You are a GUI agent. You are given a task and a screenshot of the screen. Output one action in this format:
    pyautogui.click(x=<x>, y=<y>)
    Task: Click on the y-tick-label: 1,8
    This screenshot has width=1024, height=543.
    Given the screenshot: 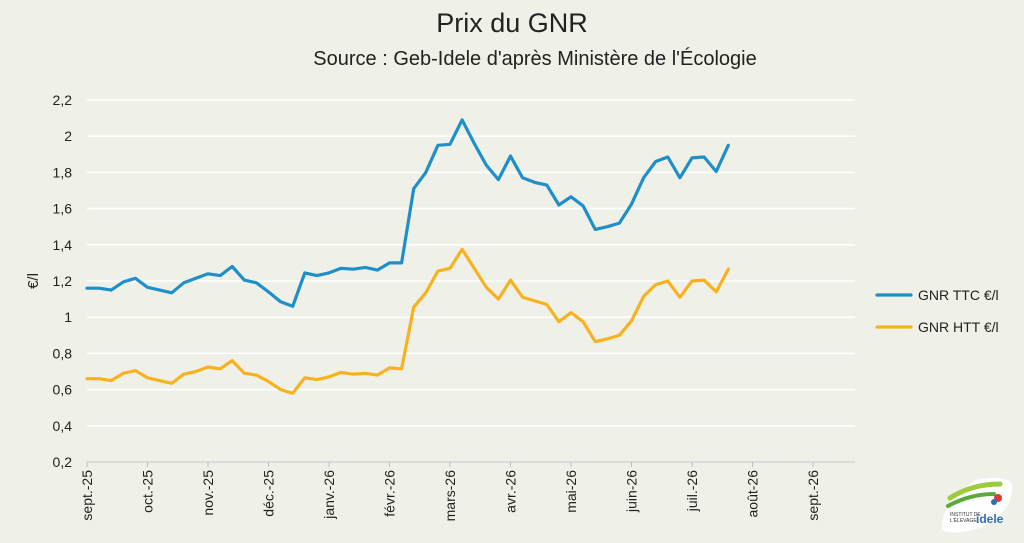 What is the action you would take?
    pyautogui.click(x=63, y=172)
    